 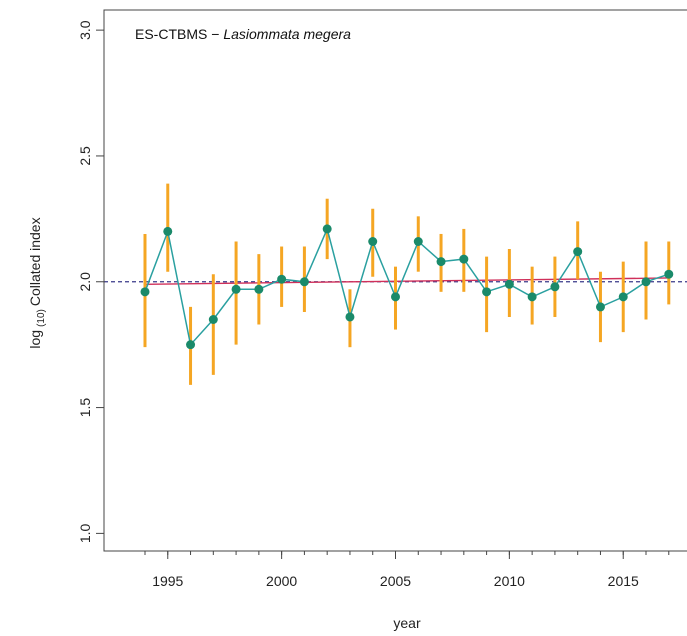 What do you see at coordinates (407, 569) in the screenshot?
I see `x-axis: 1995 2000 2005 2010 2015` at bounding box center [407, 569].